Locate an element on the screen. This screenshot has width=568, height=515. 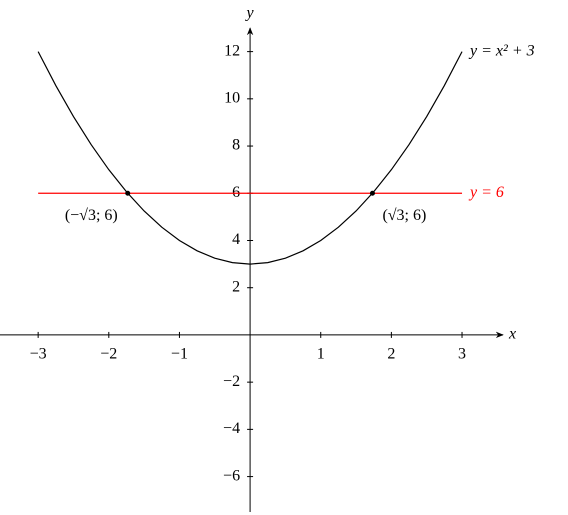
y-tick-label: 8 is located at coordinates (236, 145).